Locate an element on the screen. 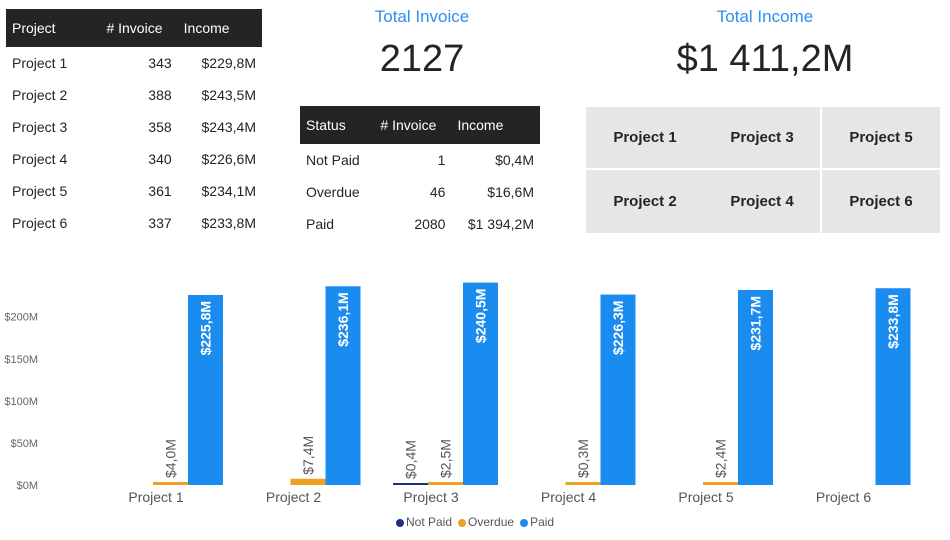 Image resolution: width=950 pixels, height=540 pixels. slicer-tile-project-6: Project 6 is located at coordinates (881, 201).